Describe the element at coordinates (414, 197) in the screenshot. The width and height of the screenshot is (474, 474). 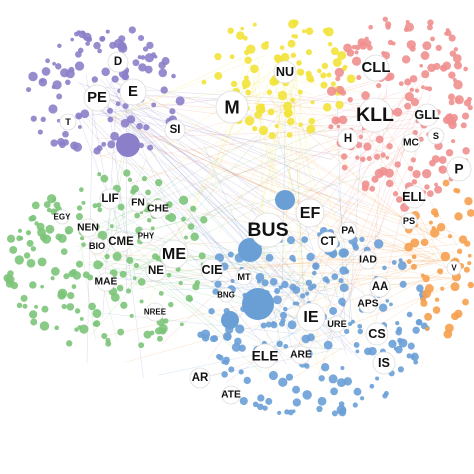
I see `node-label: ELL` at that location.